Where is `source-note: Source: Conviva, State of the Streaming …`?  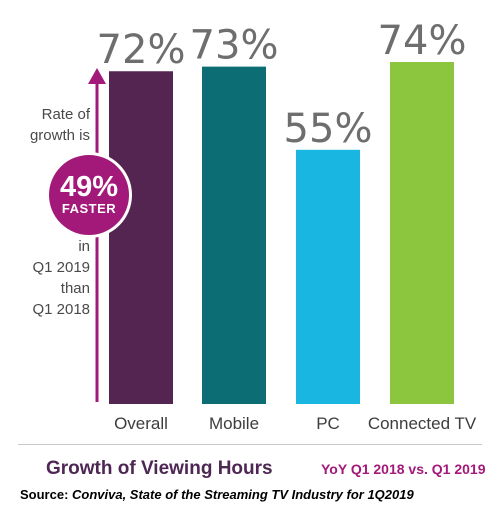 source-note: Source: Conviva, State of the Streaming … is located at coordinates (217, 494).